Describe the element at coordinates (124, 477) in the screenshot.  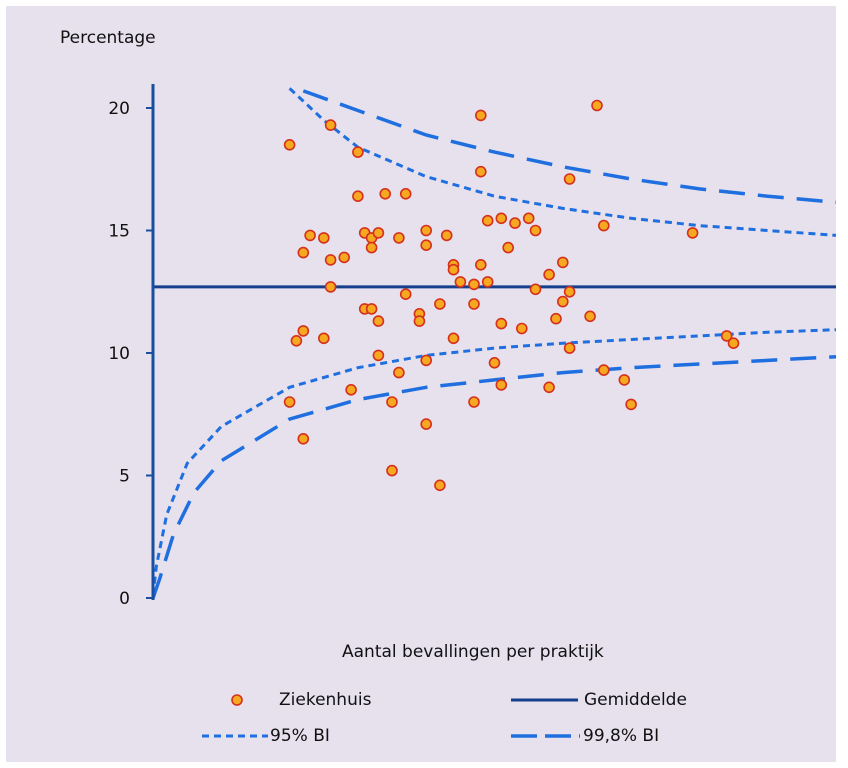
I see `y-tick-label: 5` at that location.